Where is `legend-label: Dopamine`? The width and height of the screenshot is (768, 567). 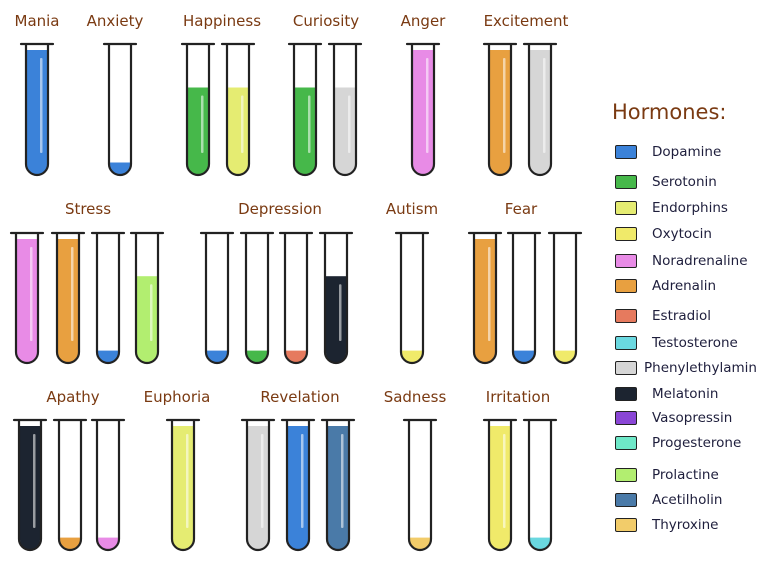 legend-label: Dopamine is located at coordinates (686, 152).